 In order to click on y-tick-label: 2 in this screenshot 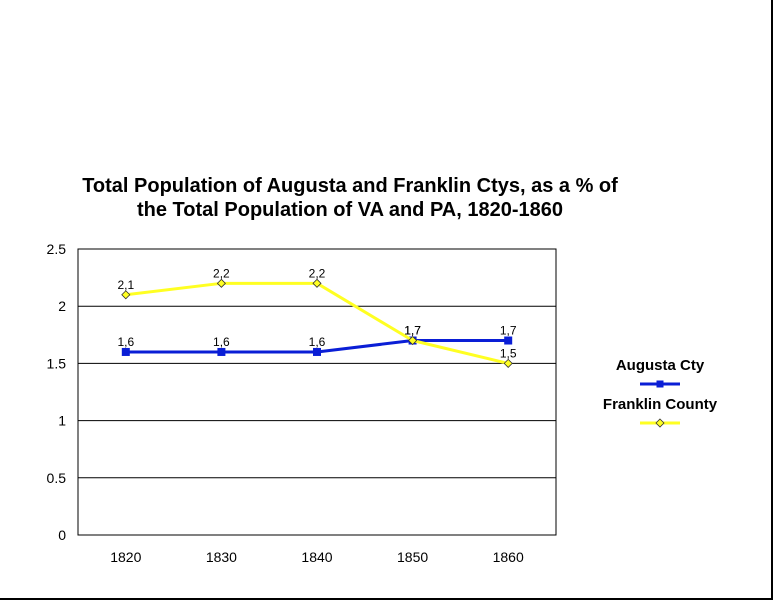, I will do `click(62, 306)`.